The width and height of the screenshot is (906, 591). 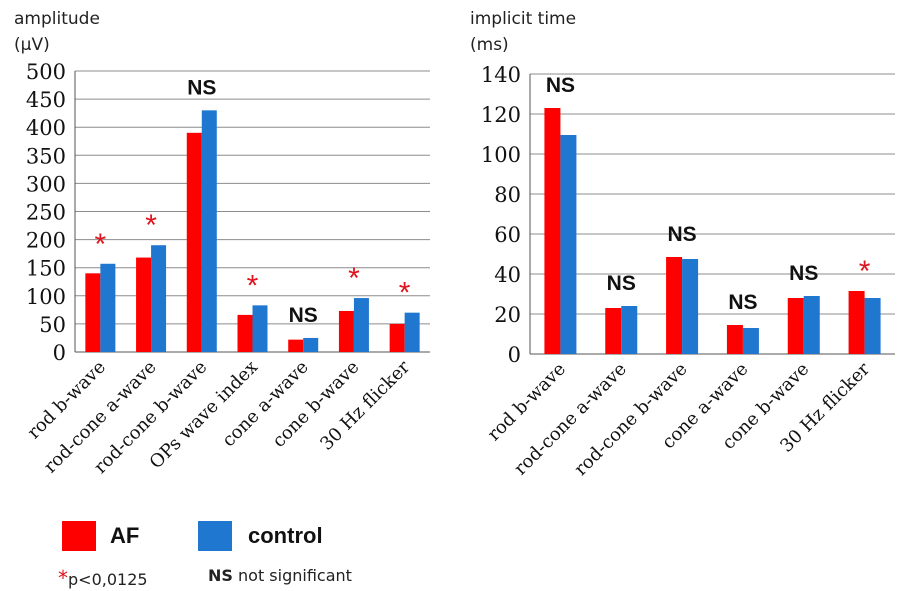 What do you see at coordinates (523, 19) in the screenshot?
I see `right-ylabel-line1: implicit time` at bounding box center [523, 19].